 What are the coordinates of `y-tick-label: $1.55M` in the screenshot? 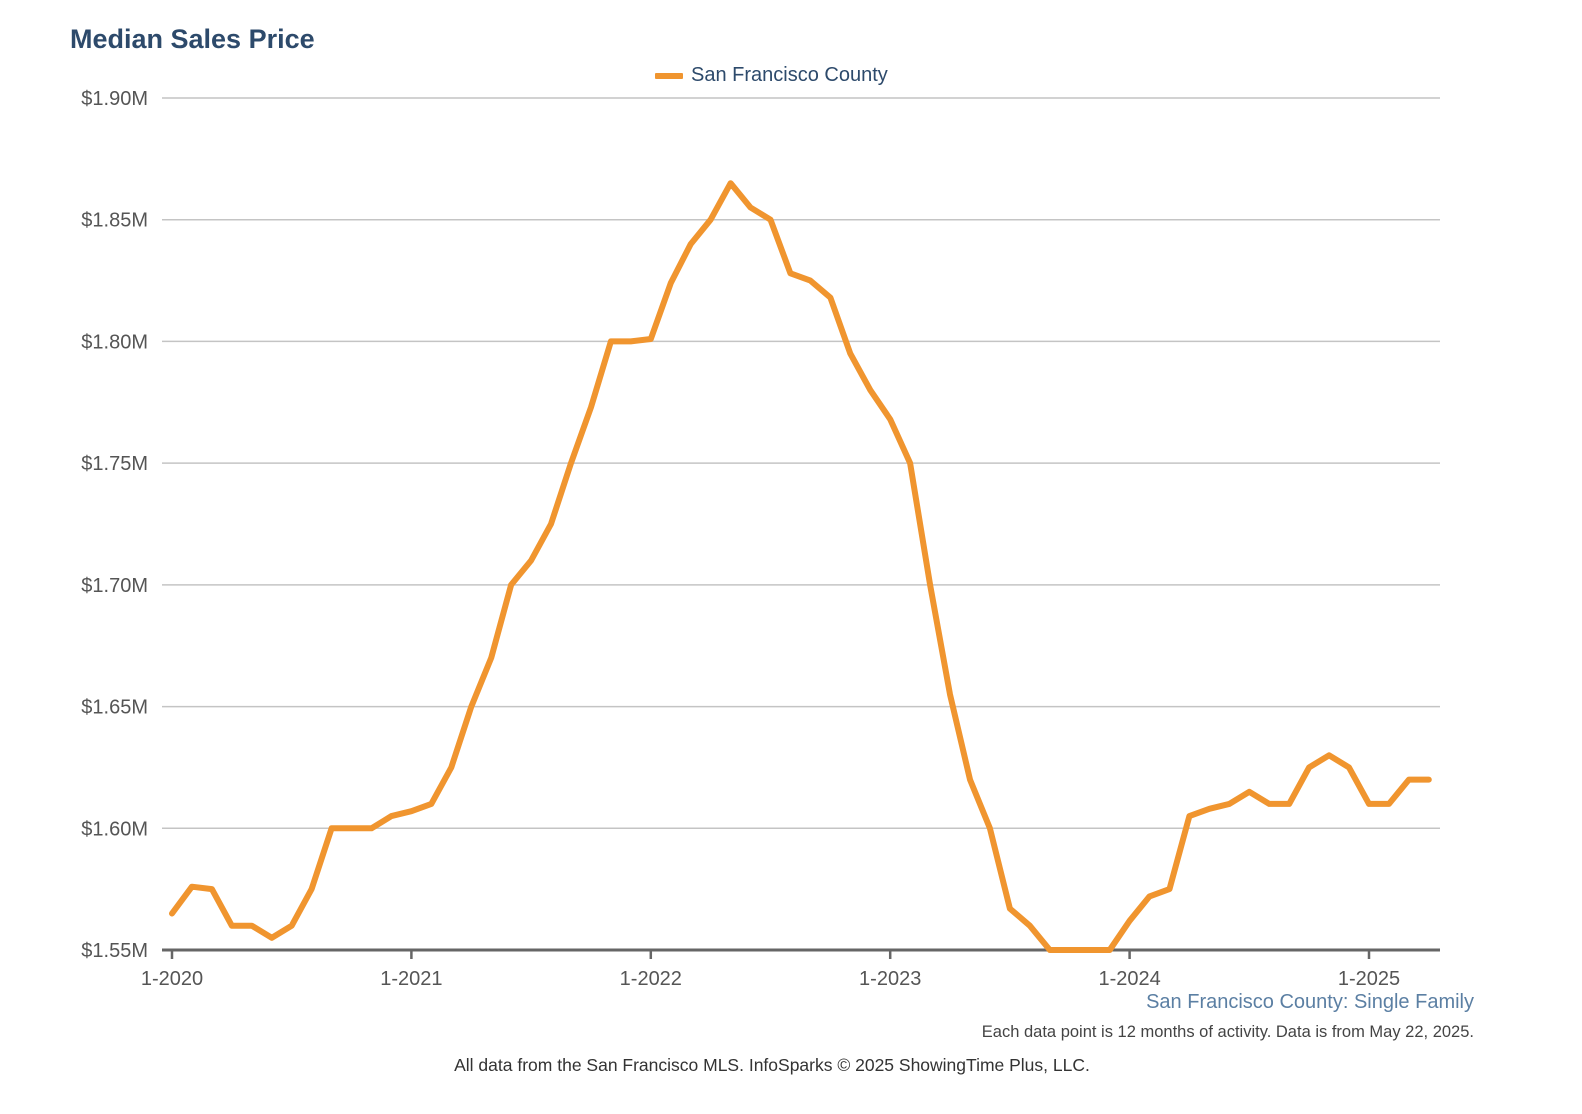 It's located at (114, 951).